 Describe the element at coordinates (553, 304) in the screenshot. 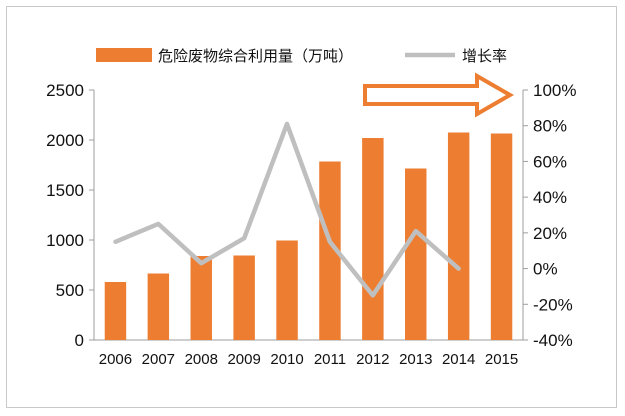

I see `y-right-tick-label: -20%` at that location.